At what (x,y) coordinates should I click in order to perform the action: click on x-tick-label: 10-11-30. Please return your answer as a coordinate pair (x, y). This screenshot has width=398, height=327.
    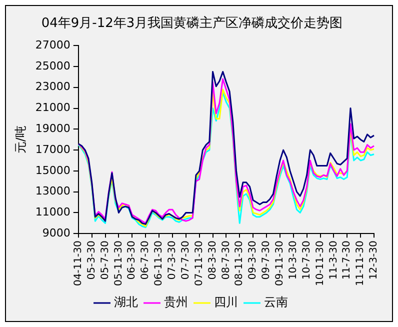
    Looking at the image, I should click on (320, 263).